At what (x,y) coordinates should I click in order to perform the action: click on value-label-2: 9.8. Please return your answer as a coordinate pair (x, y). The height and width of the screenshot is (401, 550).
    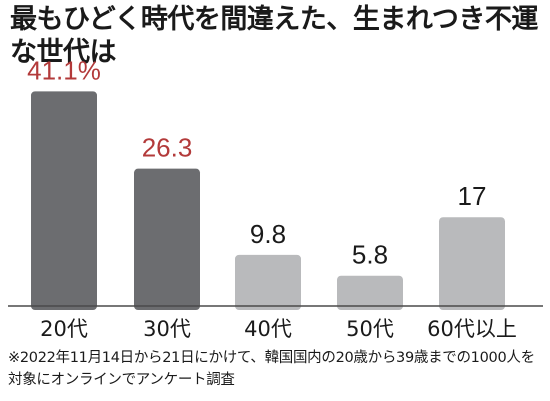
    Looking at the image, I should click on (268, 234).